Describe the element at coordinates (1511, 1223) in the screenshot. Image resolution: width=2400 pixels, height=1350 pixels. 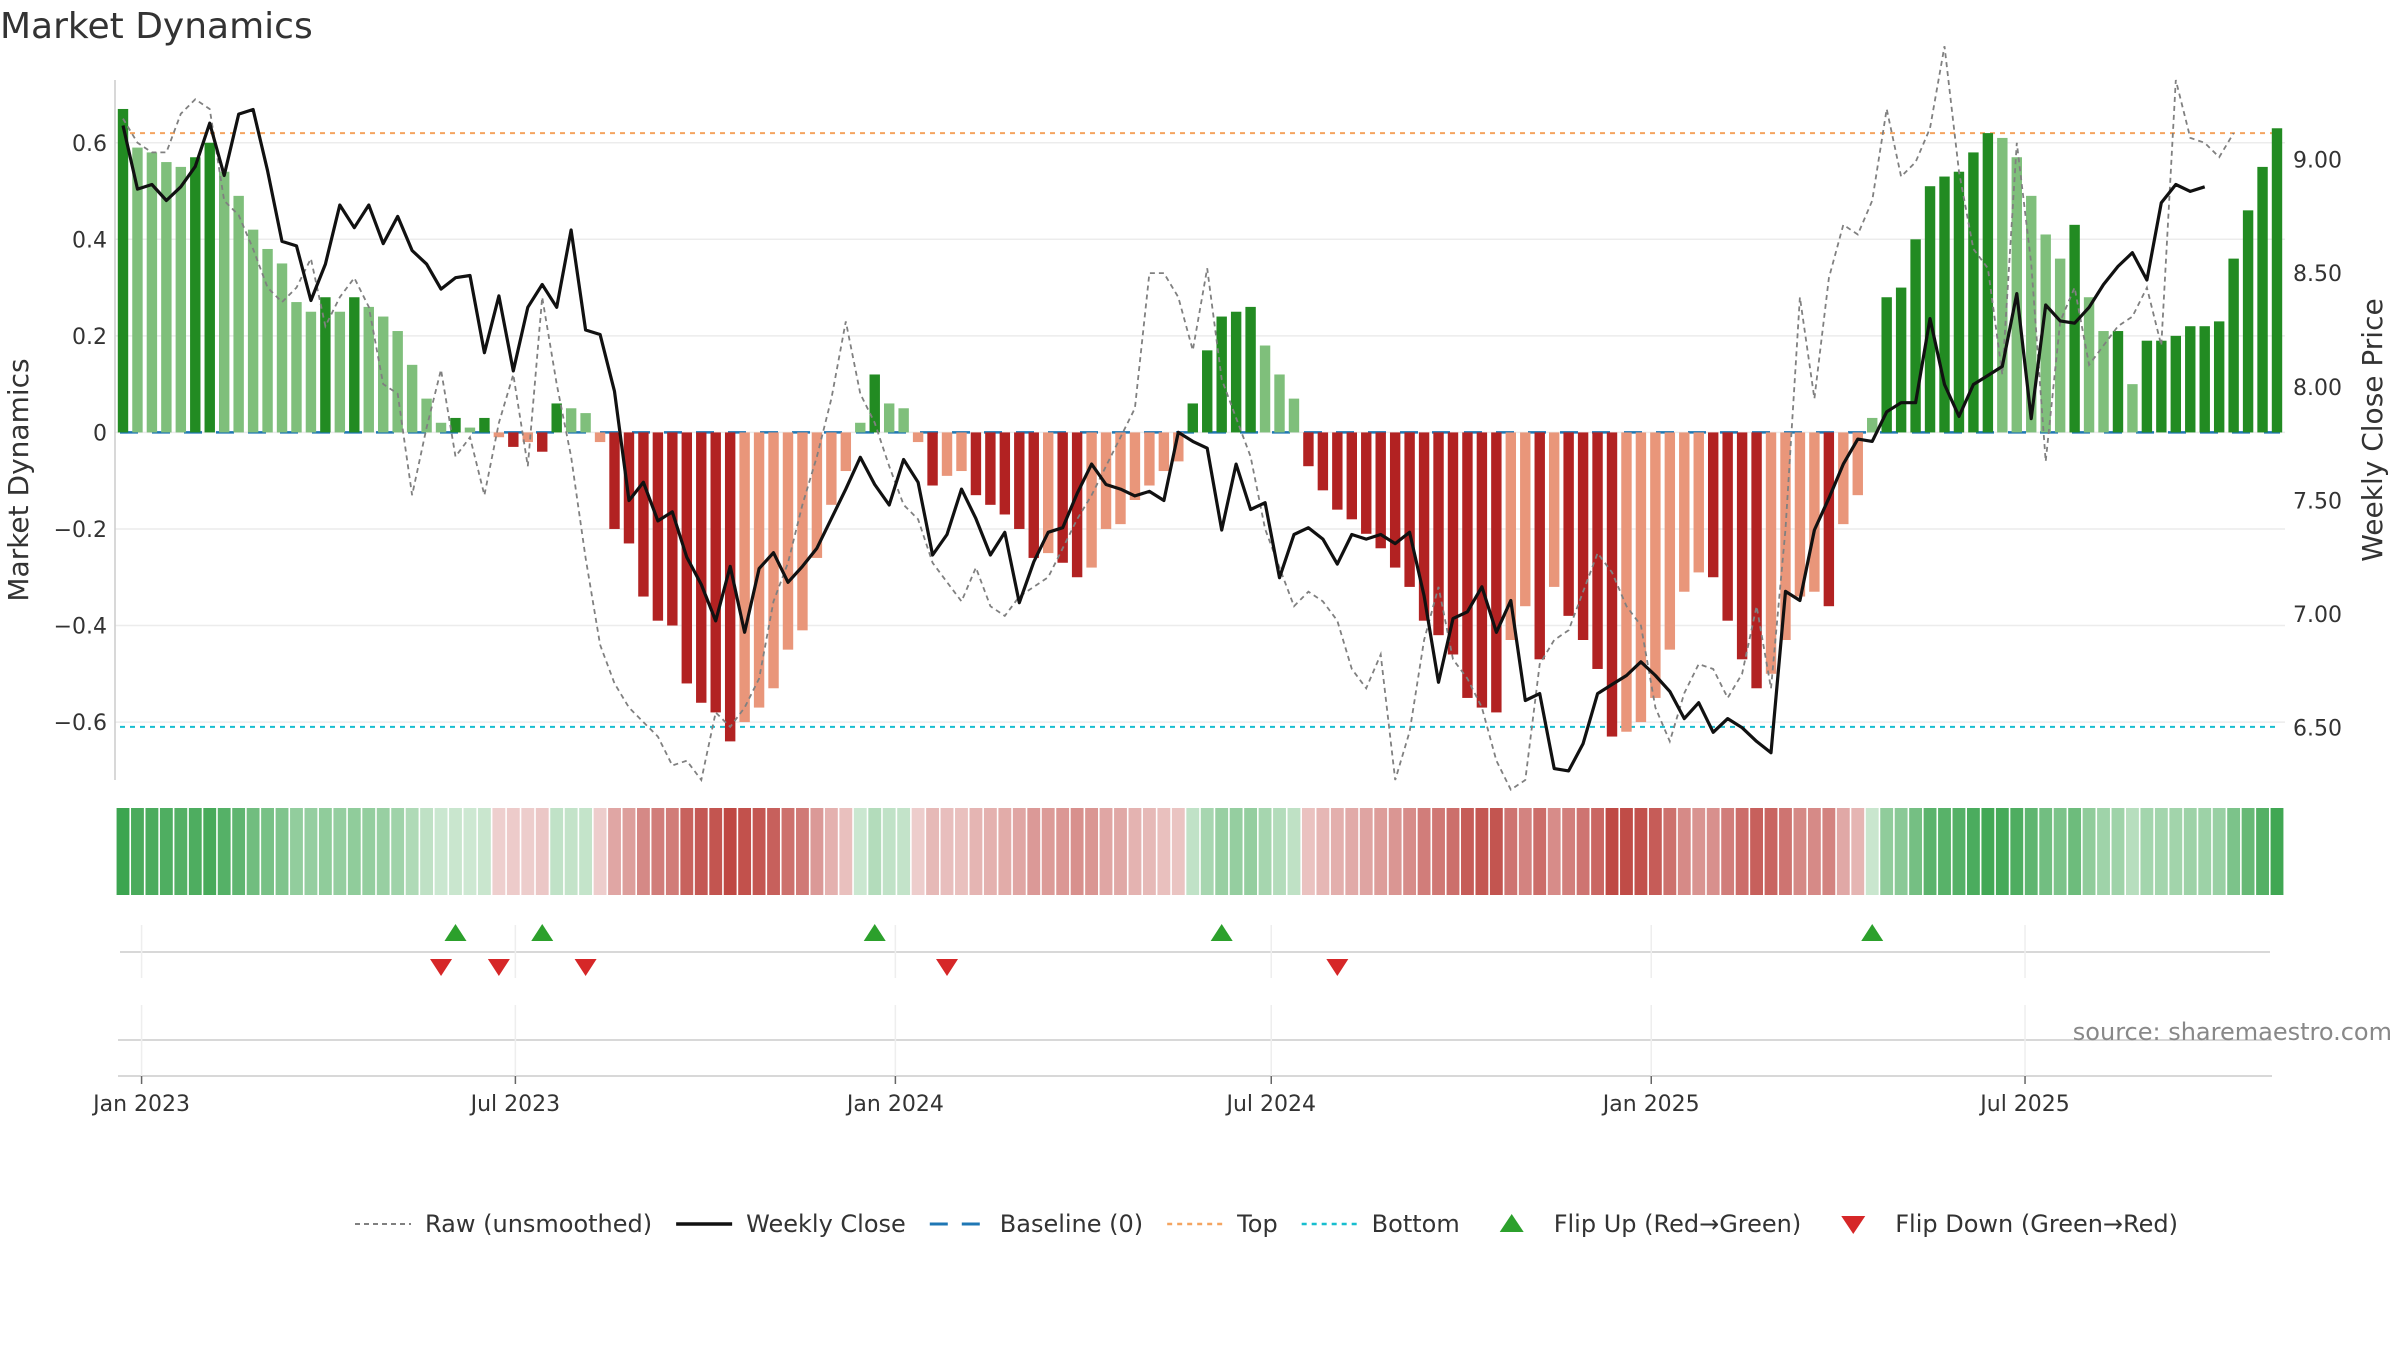
I see `legend-swatch` at that location.